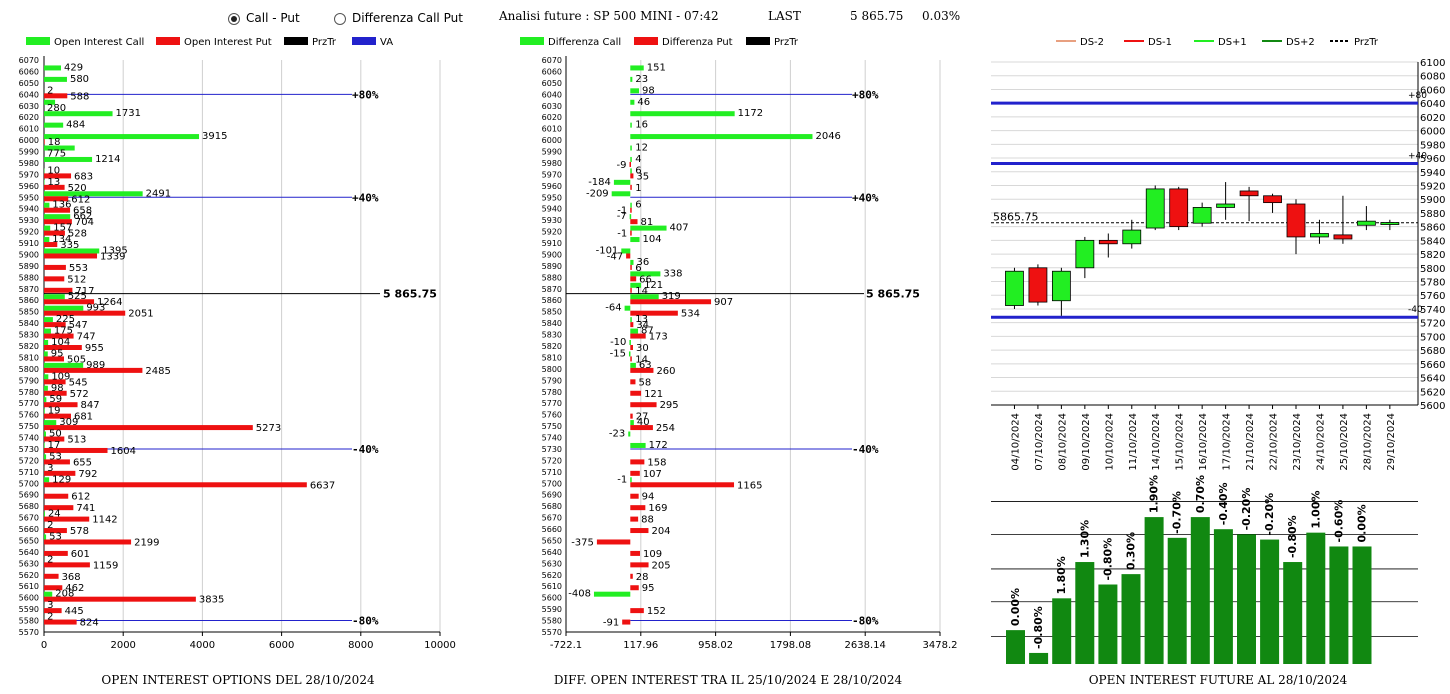 The height and width of the screenshot is (694, 1450). Describe the element at coordinates (622, 165) in the screenshot. I see `diff-put-value: -9` at that location.